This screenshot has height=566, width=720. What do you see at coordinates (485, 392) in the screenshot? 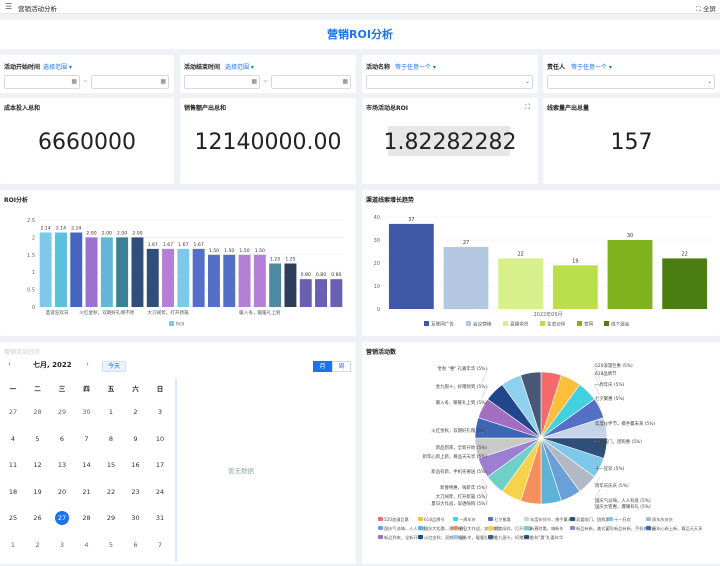
I see `label-leader` at bounding box center [485, 392].